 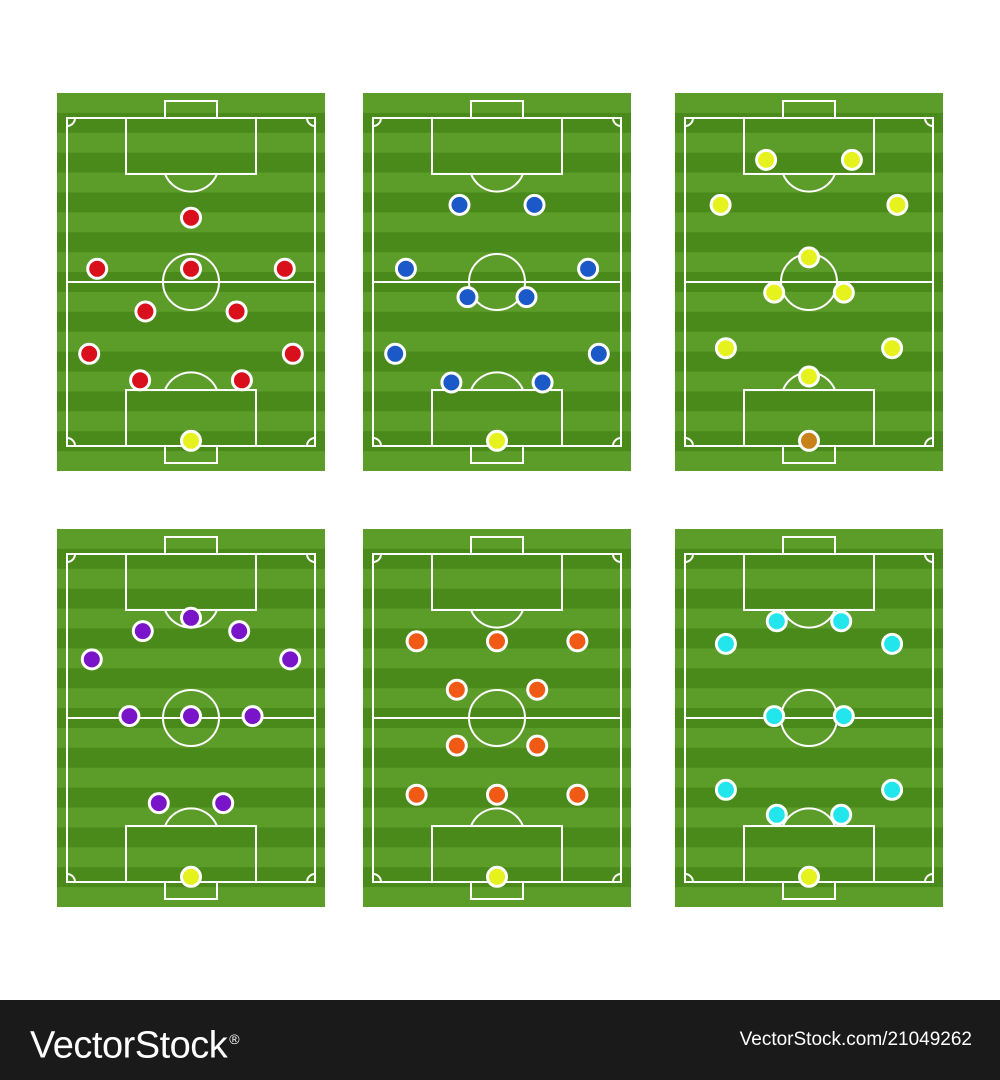 What do you see at coordinates (500, 1040) in the screenshot?
I see `watermark-bar: VectorStock ® VectorStock.com/21049262` at bounding box center [500, 1040].